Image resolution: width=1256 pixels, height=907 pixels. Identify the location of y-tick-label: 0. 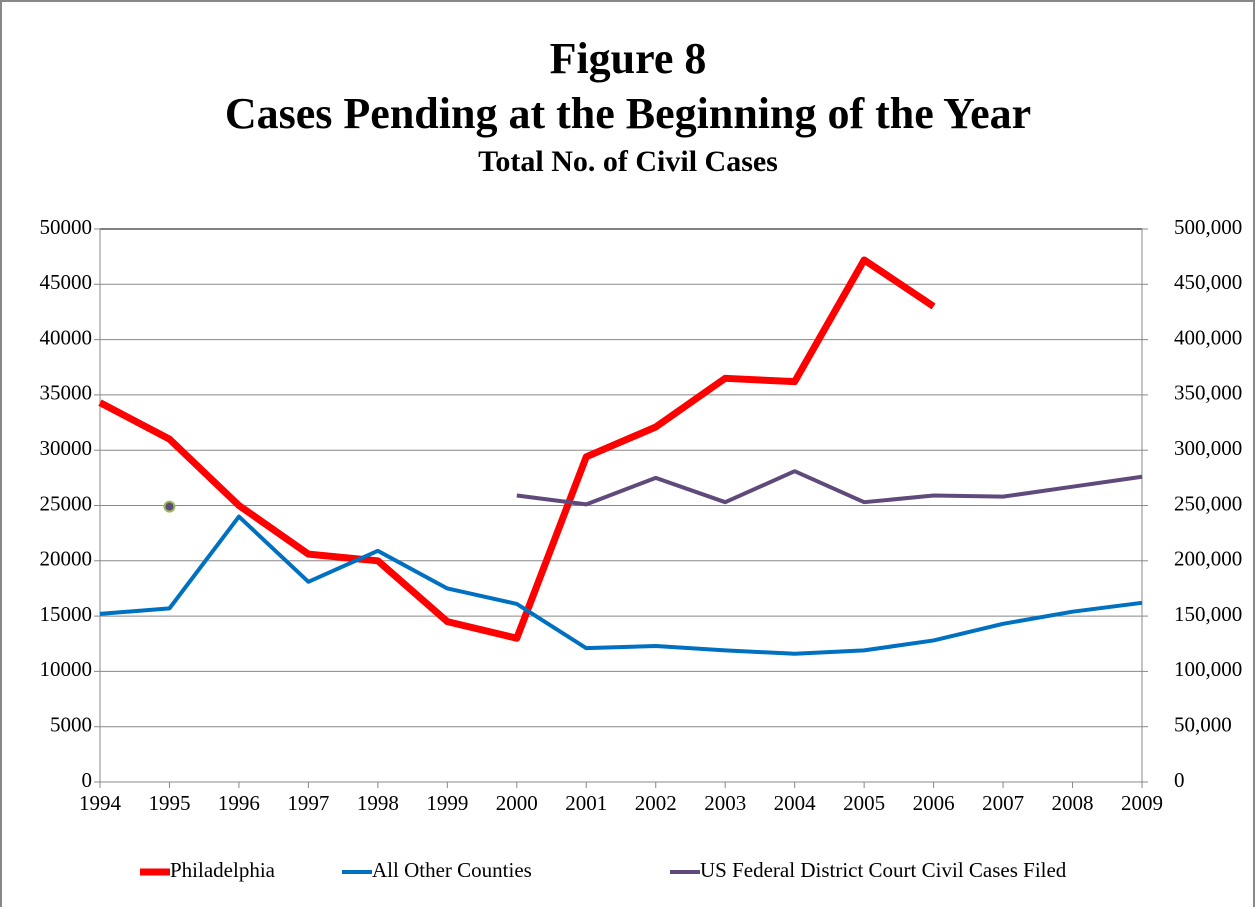
(87, 780).